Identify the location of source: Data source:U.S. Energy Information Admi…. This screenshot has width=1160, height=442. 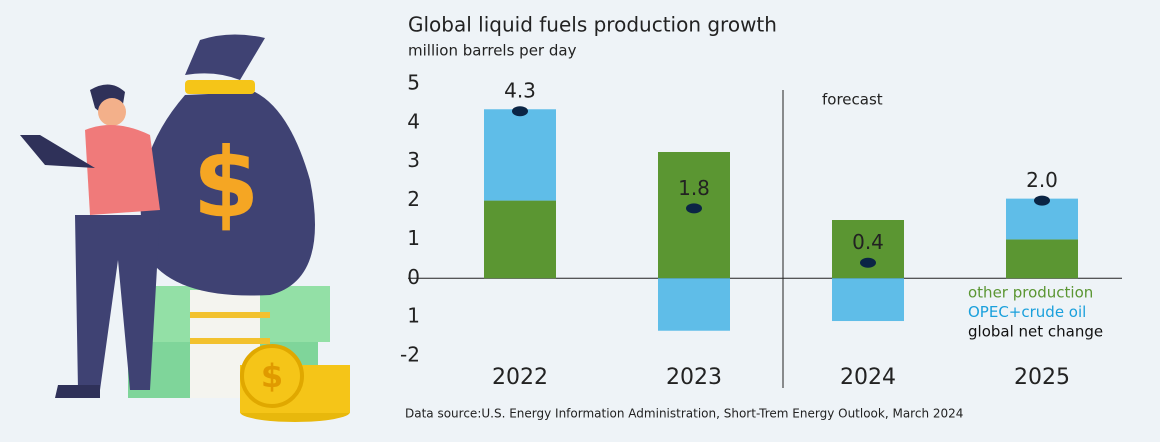
(684, 414).